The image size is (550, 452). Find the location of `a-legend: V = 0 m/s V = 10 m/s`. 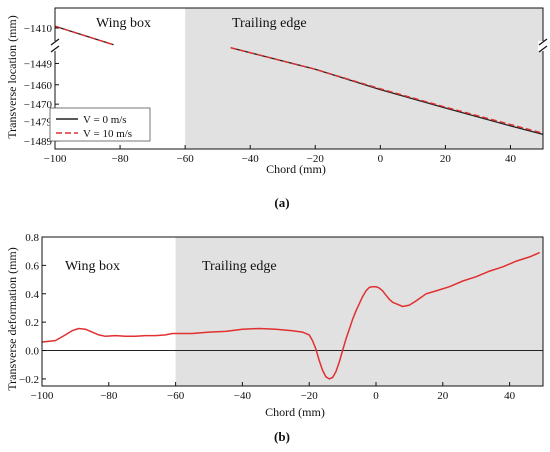

a-legend: V = 0 m/s V = 10 m/s is located at coordinates (100, 124).